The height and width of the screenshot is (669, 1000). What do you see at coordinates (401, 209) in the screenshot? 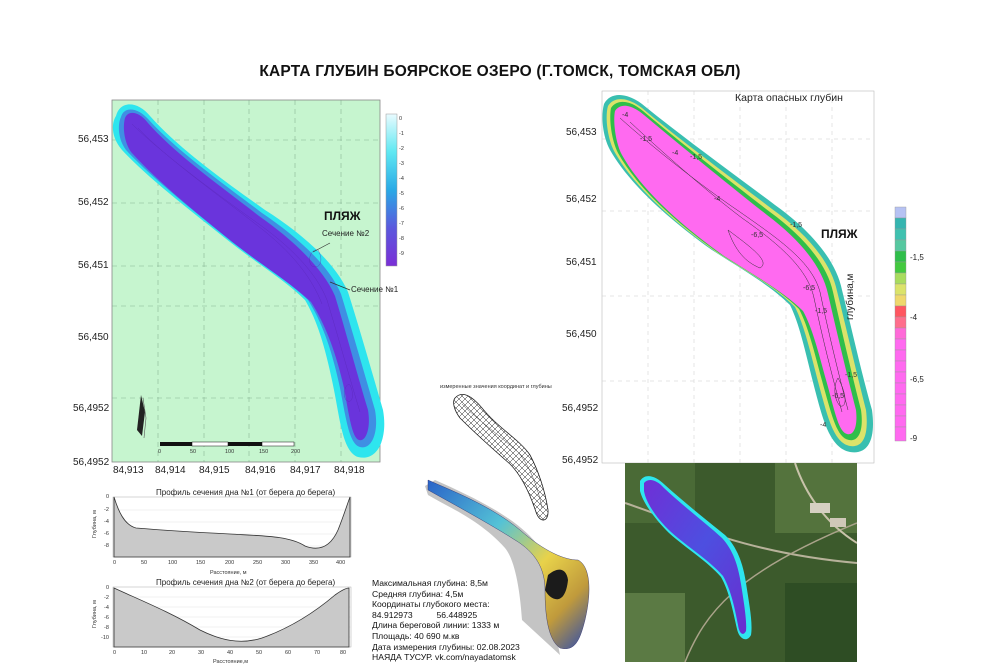
I see `map1-legend-value: -6` at bounding box center [401, 209].